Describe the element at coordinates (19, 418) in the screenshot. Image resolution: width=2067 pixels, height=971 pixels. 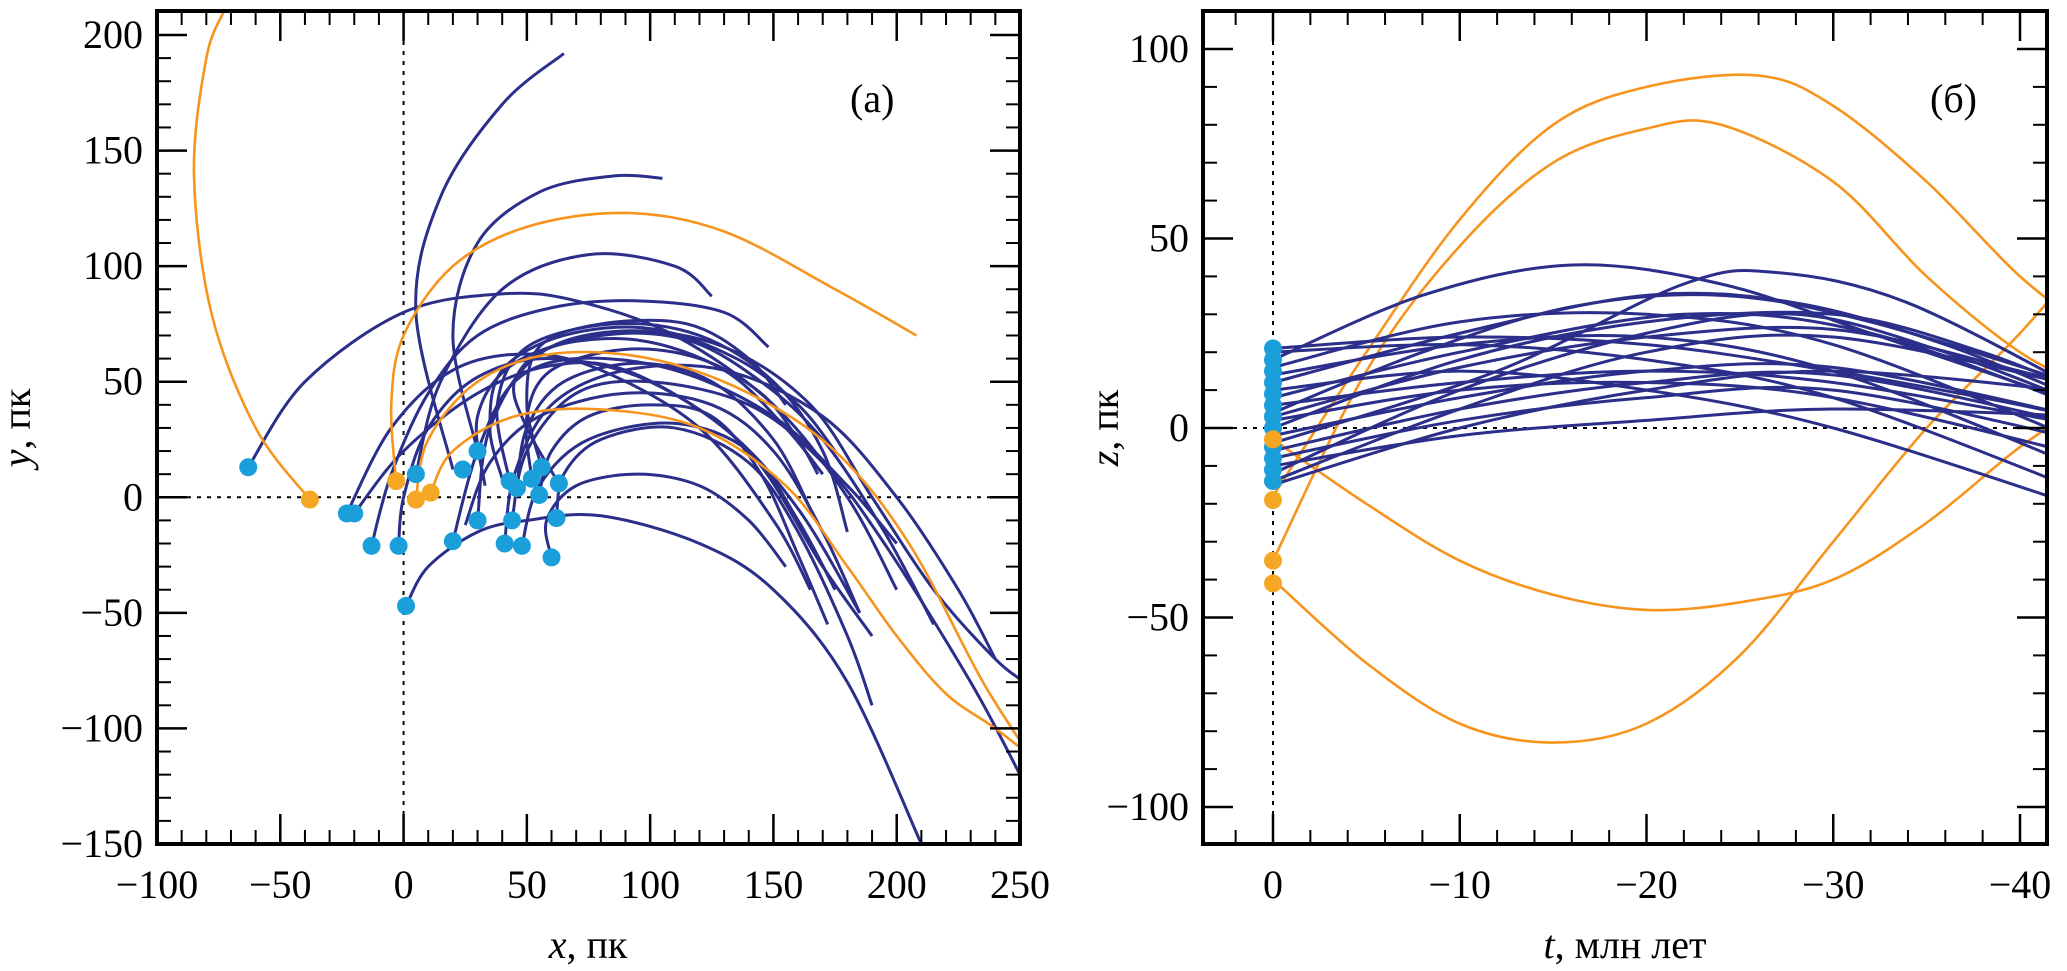
I see `y-unit: , пк` at that location.